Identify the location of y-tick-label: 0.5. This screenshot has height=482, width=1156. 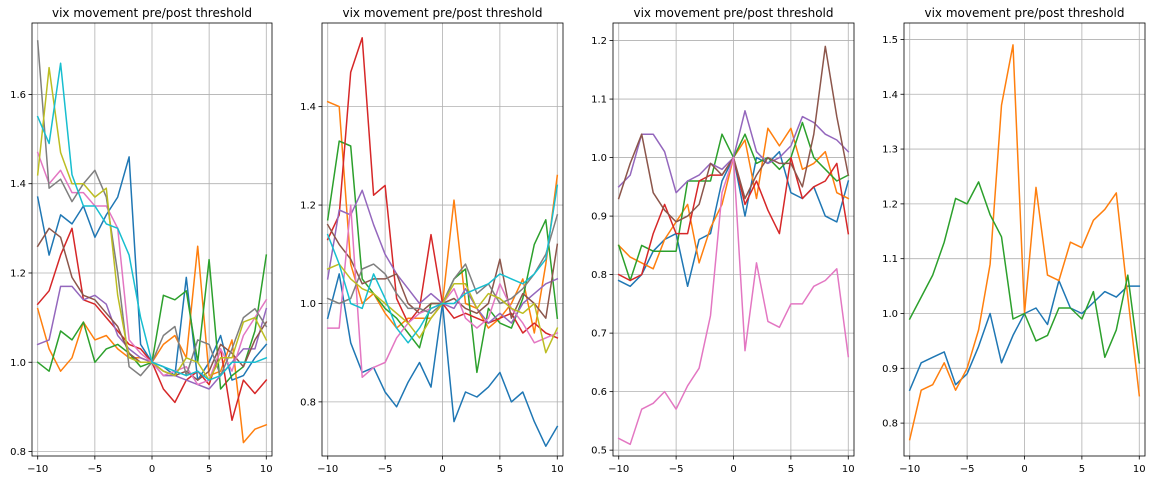
(599, 451).